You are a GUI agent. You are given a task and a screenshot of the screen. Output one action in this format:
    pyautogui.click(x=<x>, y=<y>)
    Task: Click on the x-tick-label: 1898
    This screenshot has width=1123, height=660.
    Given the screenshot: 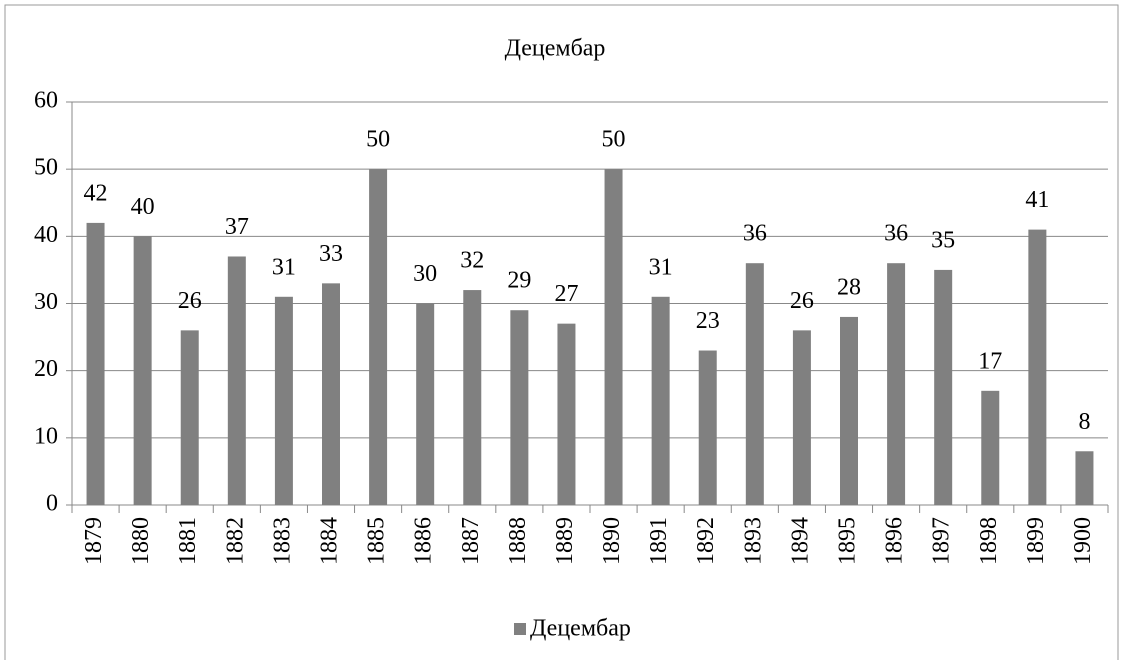 What is the action you would take?
    pyautogui.click(x=989, y=541)
    